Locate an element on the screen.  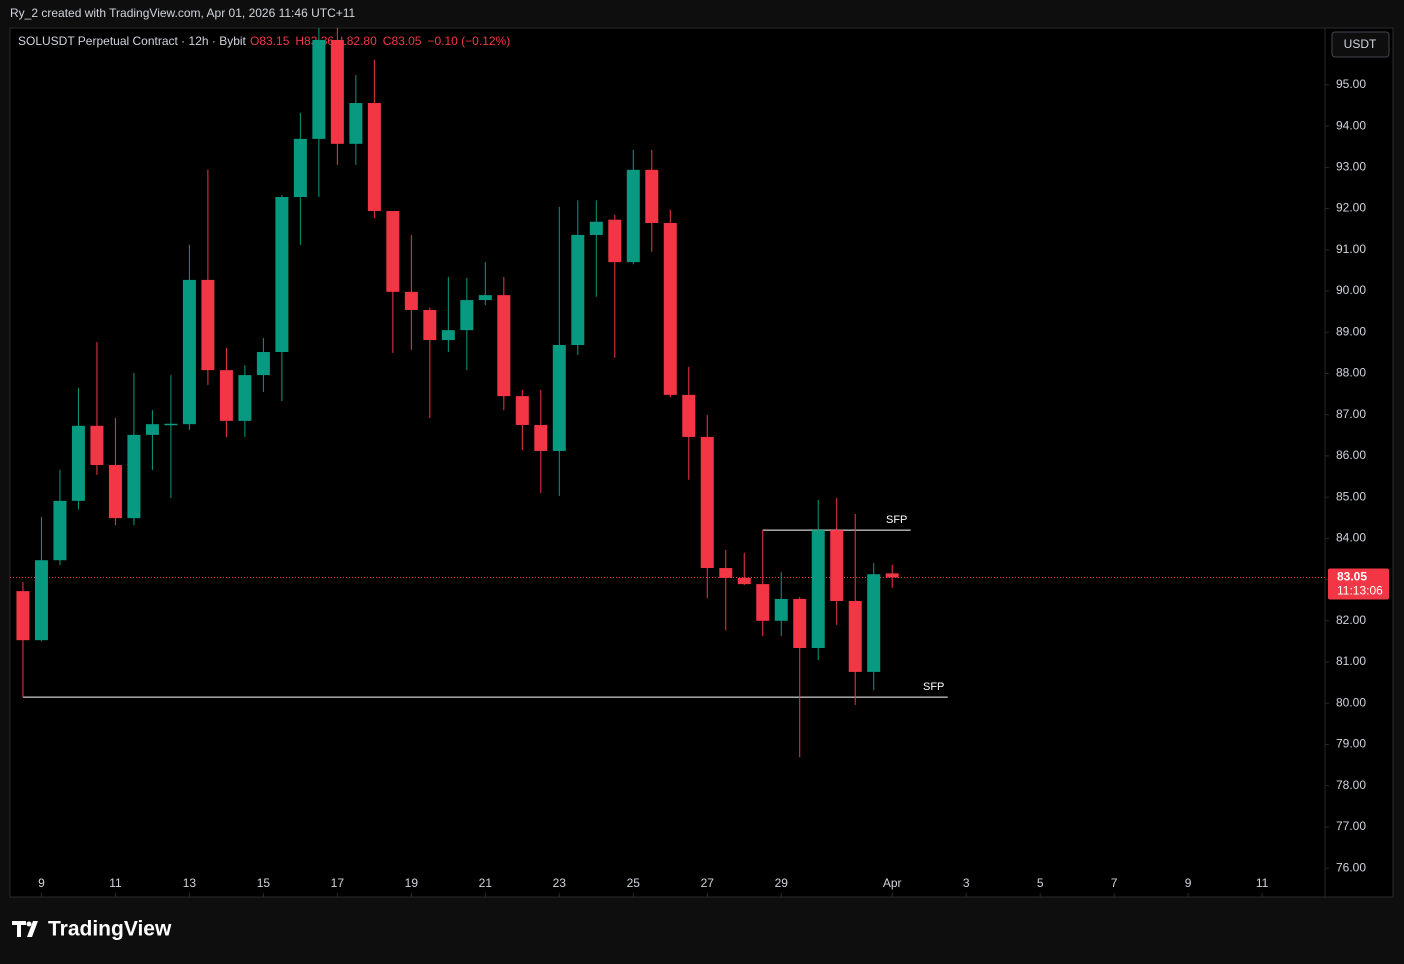
y-tick-label: 77.00 is located at coordinates (1351, 826).